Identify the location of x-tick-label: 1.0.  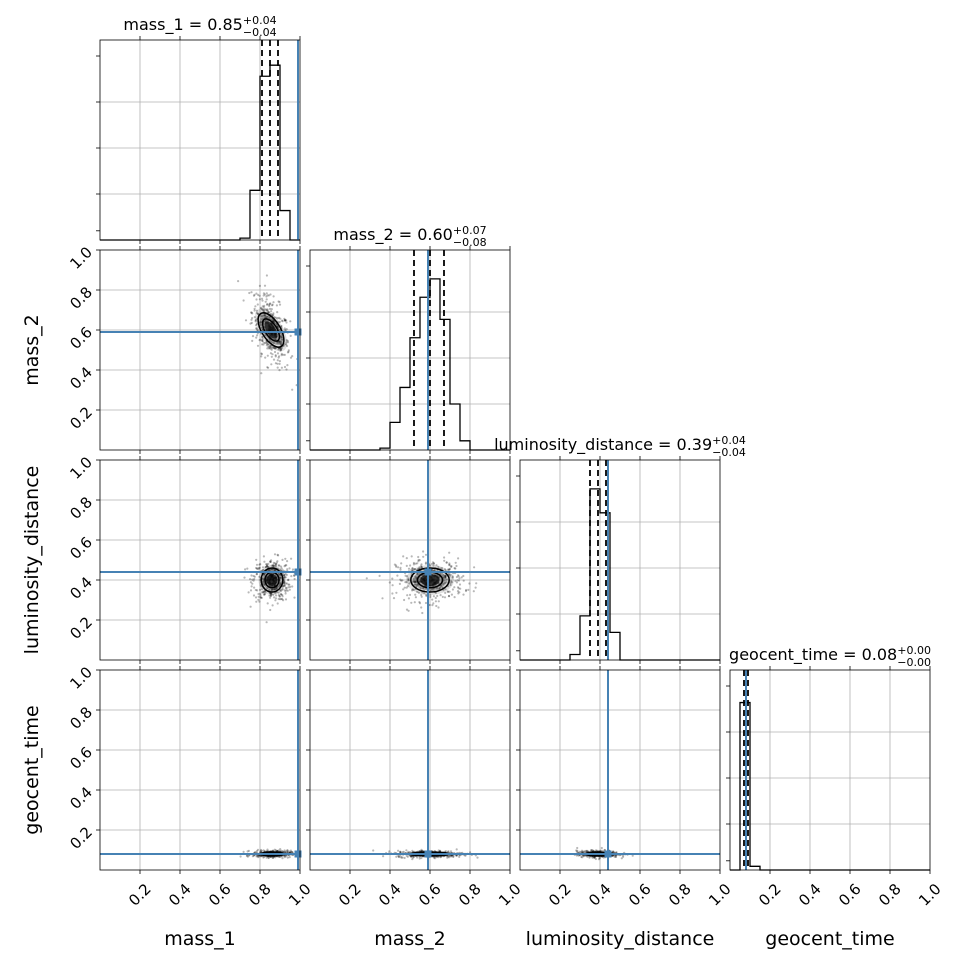
(930, 895).